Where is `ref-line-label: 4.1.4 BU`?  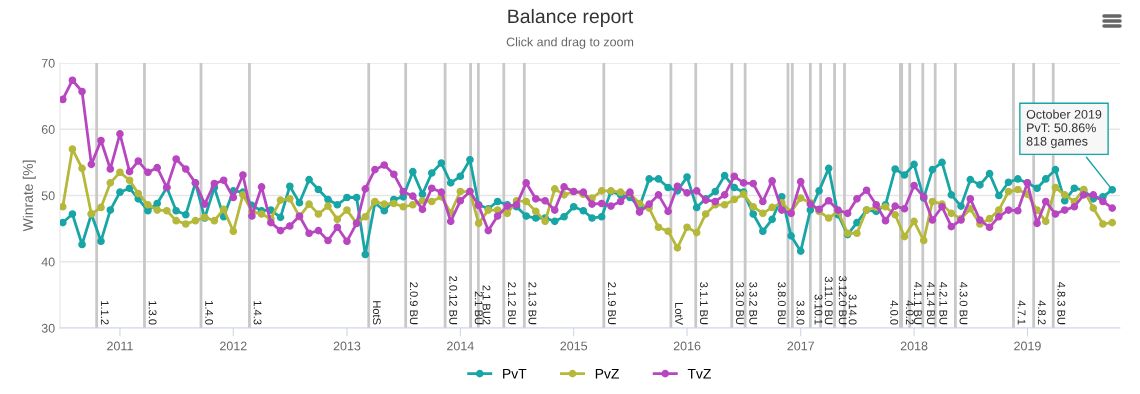
ref-line-label: 4.1.4 BU is located at coordinates (930, 303).